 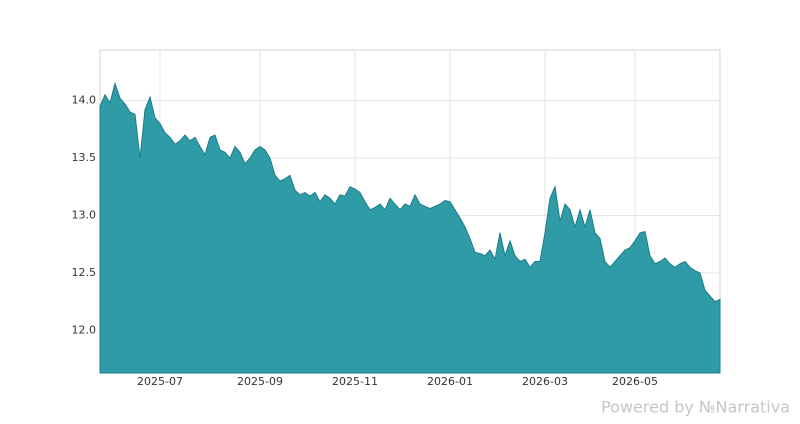 I want to click on y-tick-label: 12.0, so click(x=84, y=329).